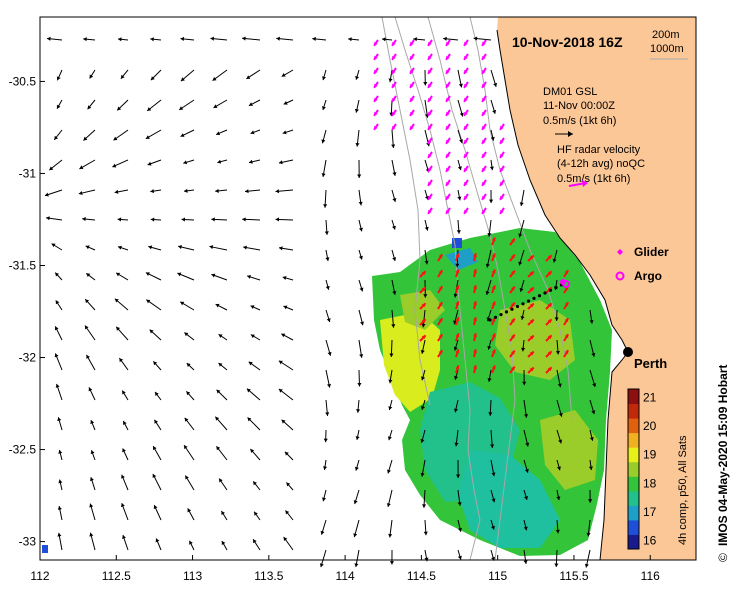  What do you see at coordinates (650, 576) in the screenshot?
I see `x-tick-label: 116` at bounding box center [650, 576].